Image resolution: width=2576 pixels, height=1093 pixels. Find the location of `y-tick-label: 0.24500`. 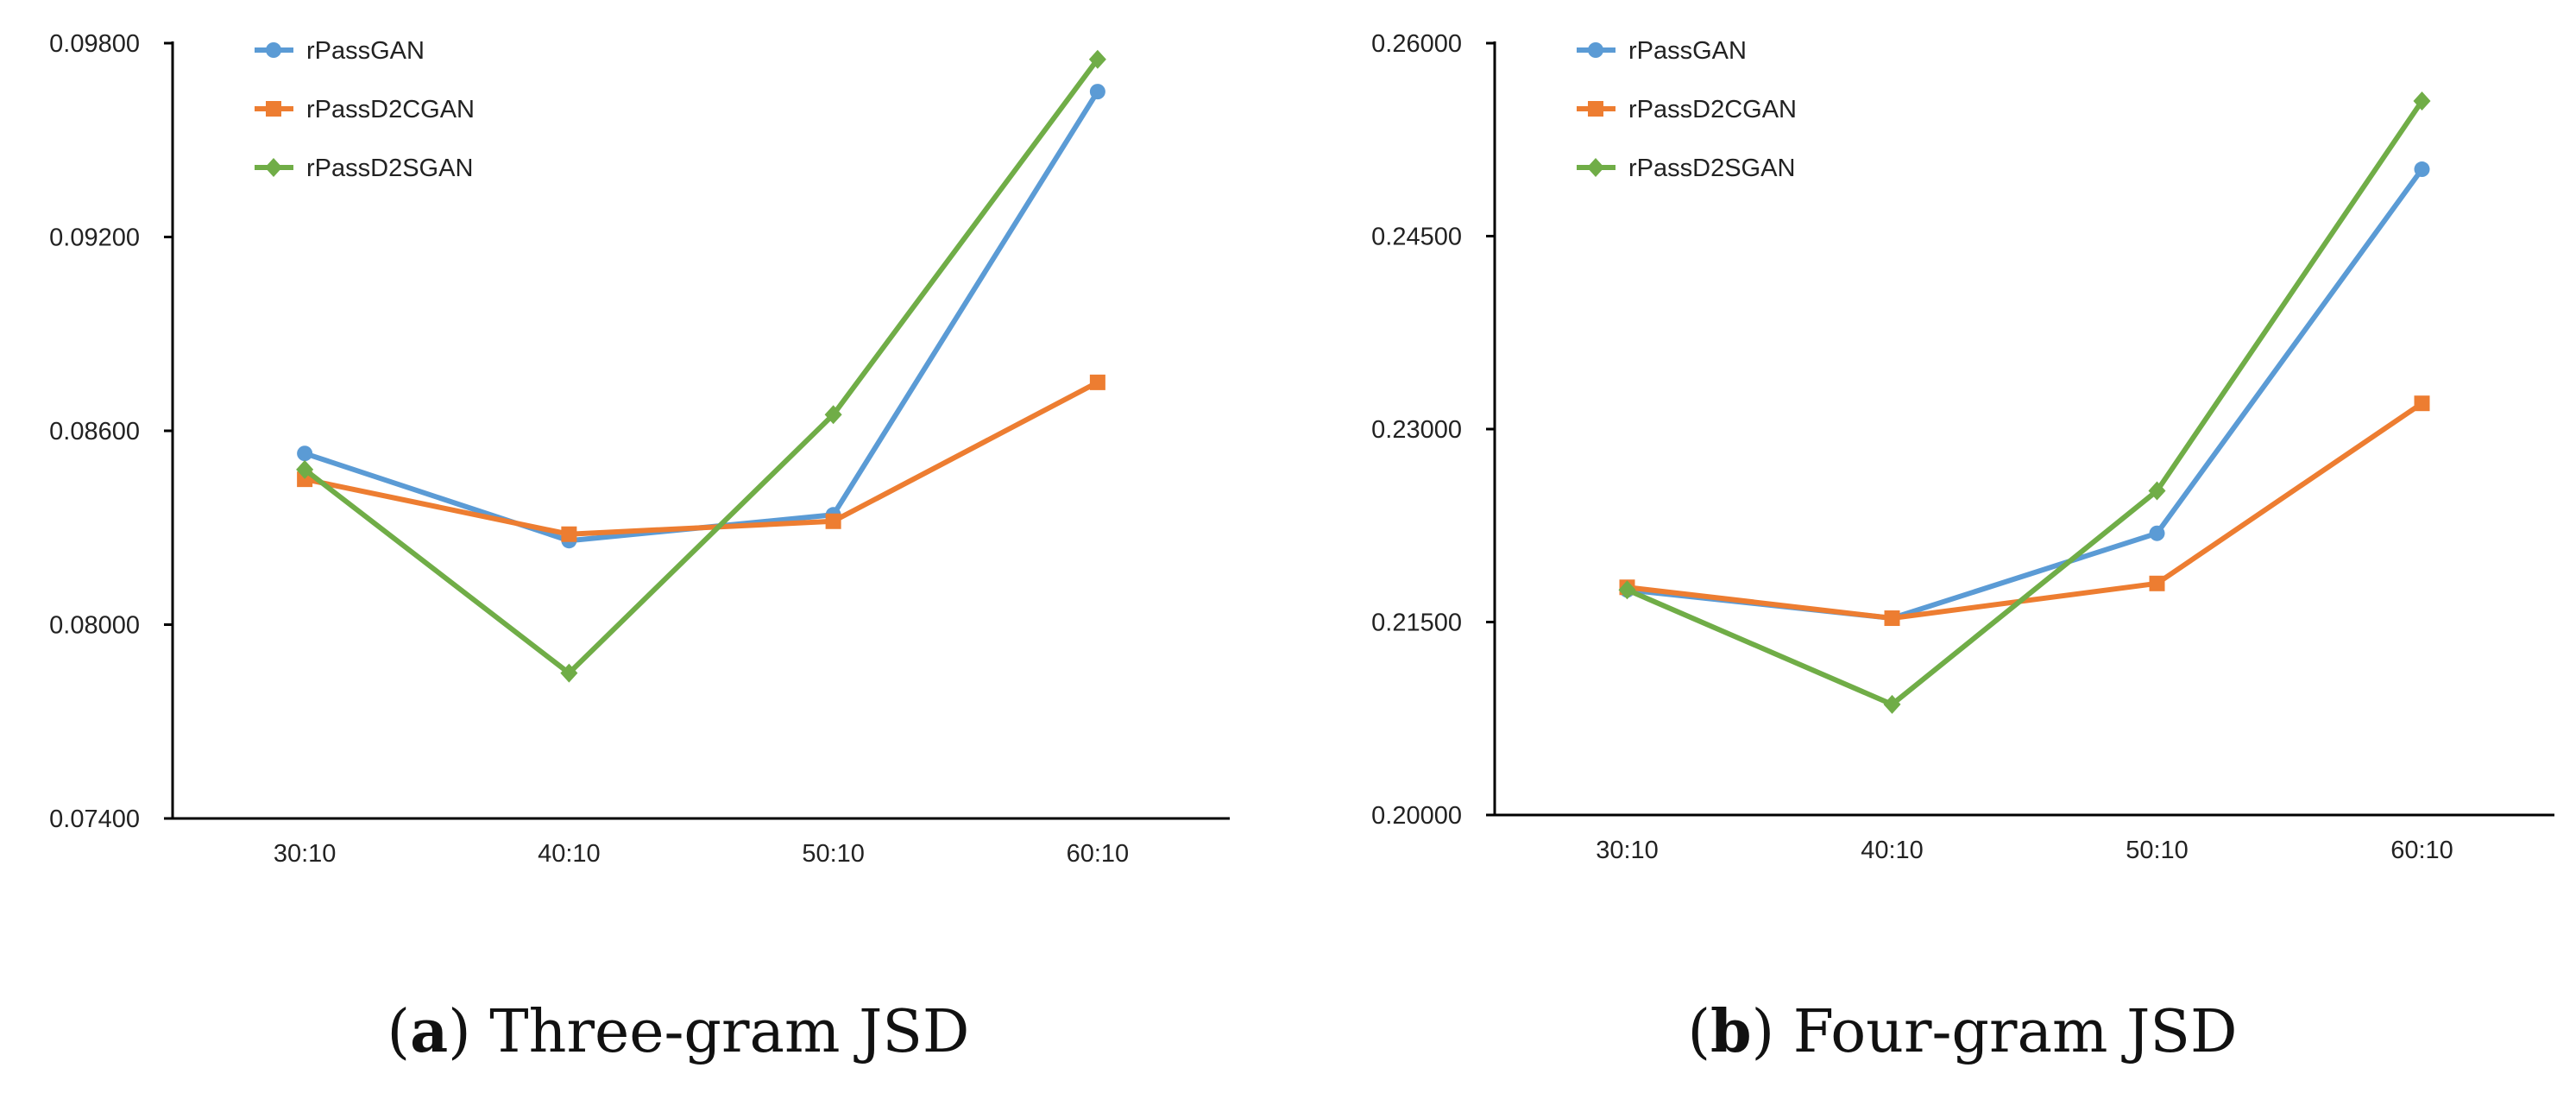

y-tick-label: 0.24500 is located at coordinates (1416, 238).